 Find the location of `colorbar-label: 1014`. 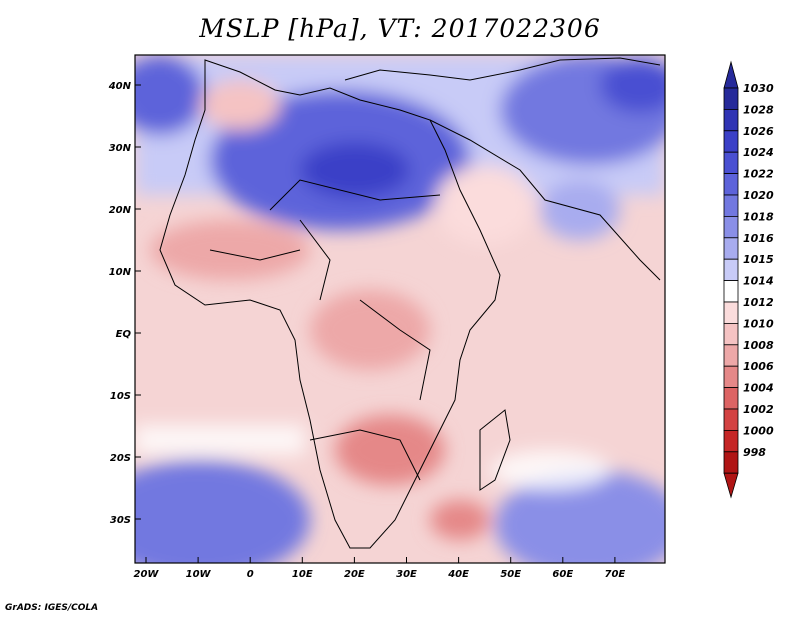

colorbar-label: 1014 is located at coordinates (758, 281).